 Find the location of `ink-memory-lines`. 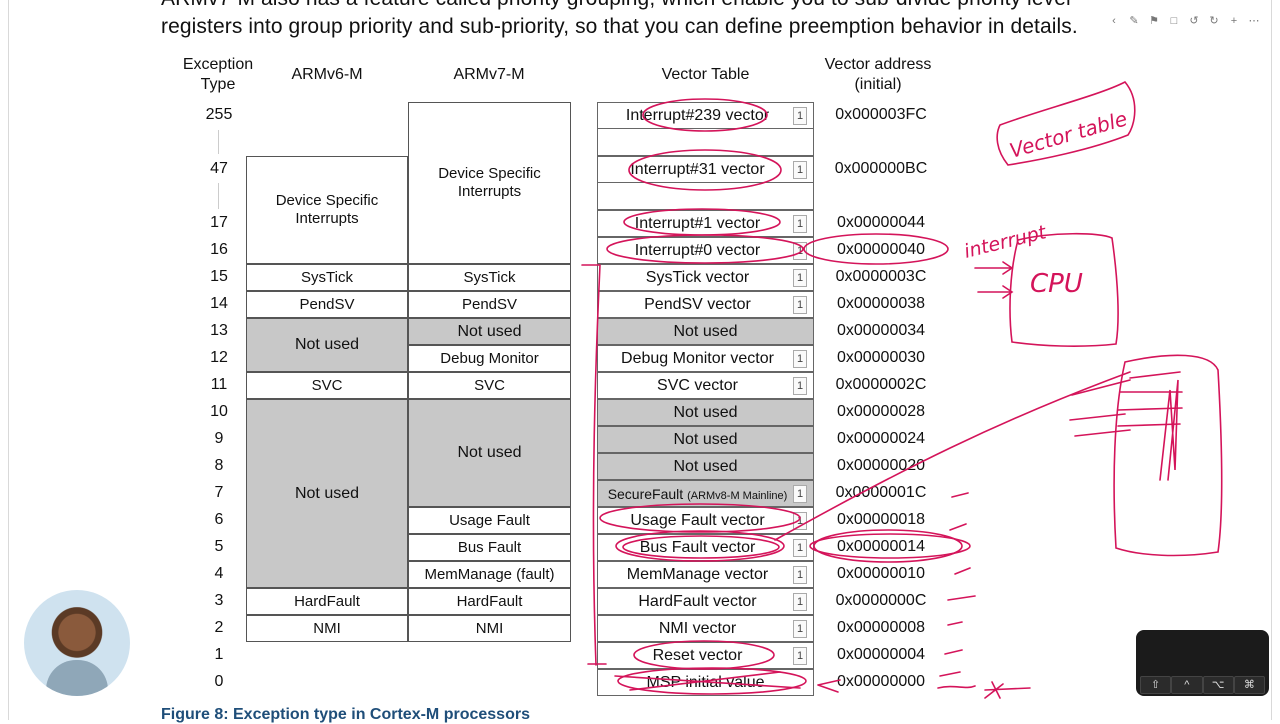

ink-memory-lines is located at coordinates (1126, 404).